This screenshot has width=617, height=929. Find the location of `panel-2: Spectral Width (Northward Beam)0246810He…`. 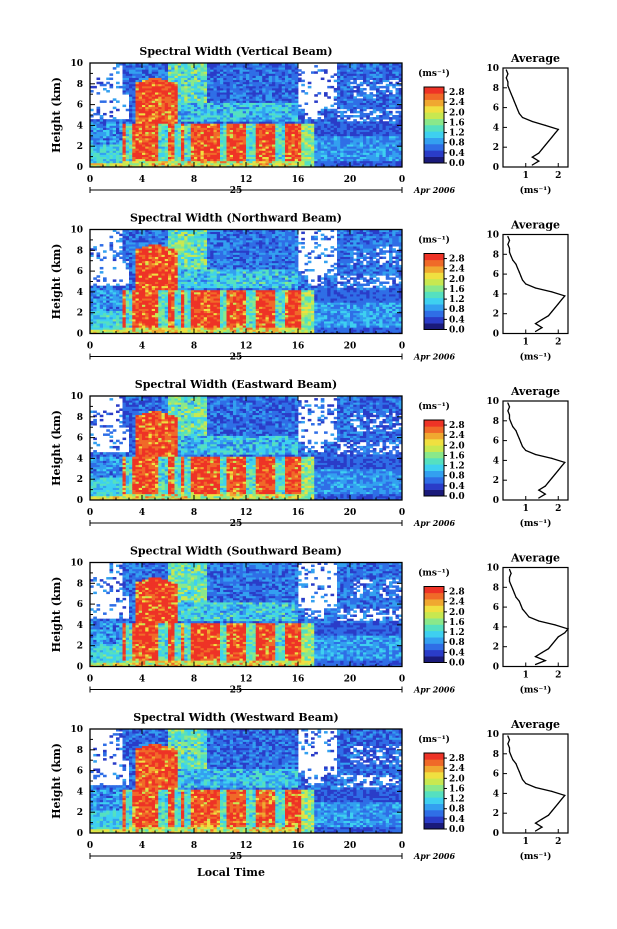

panel-2: Spectral Width (Northward Beam)0246810He… is located at coordinates (309, 287).